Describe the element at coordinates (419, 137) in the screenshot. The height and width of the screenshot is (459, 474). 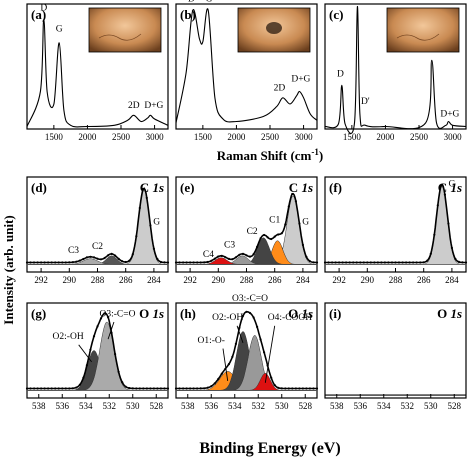
I see `x-tick-label: 2500` at that location.